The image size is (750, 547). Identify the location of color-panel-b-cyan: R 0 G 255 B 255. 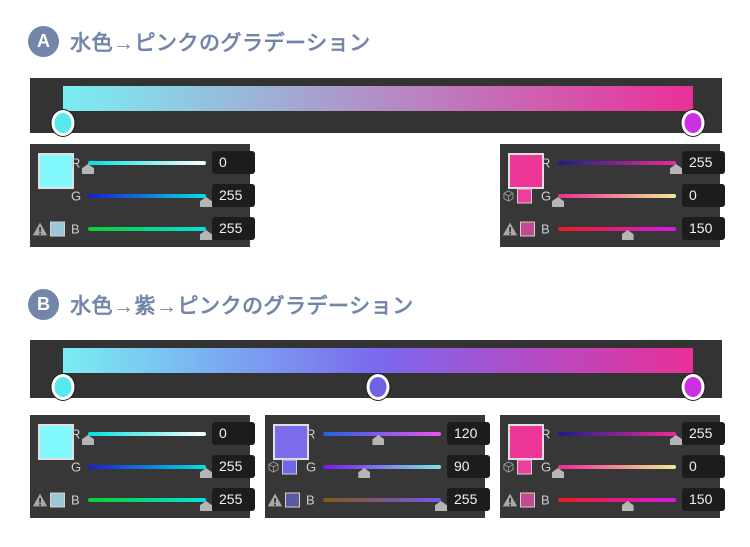
(142, 466).